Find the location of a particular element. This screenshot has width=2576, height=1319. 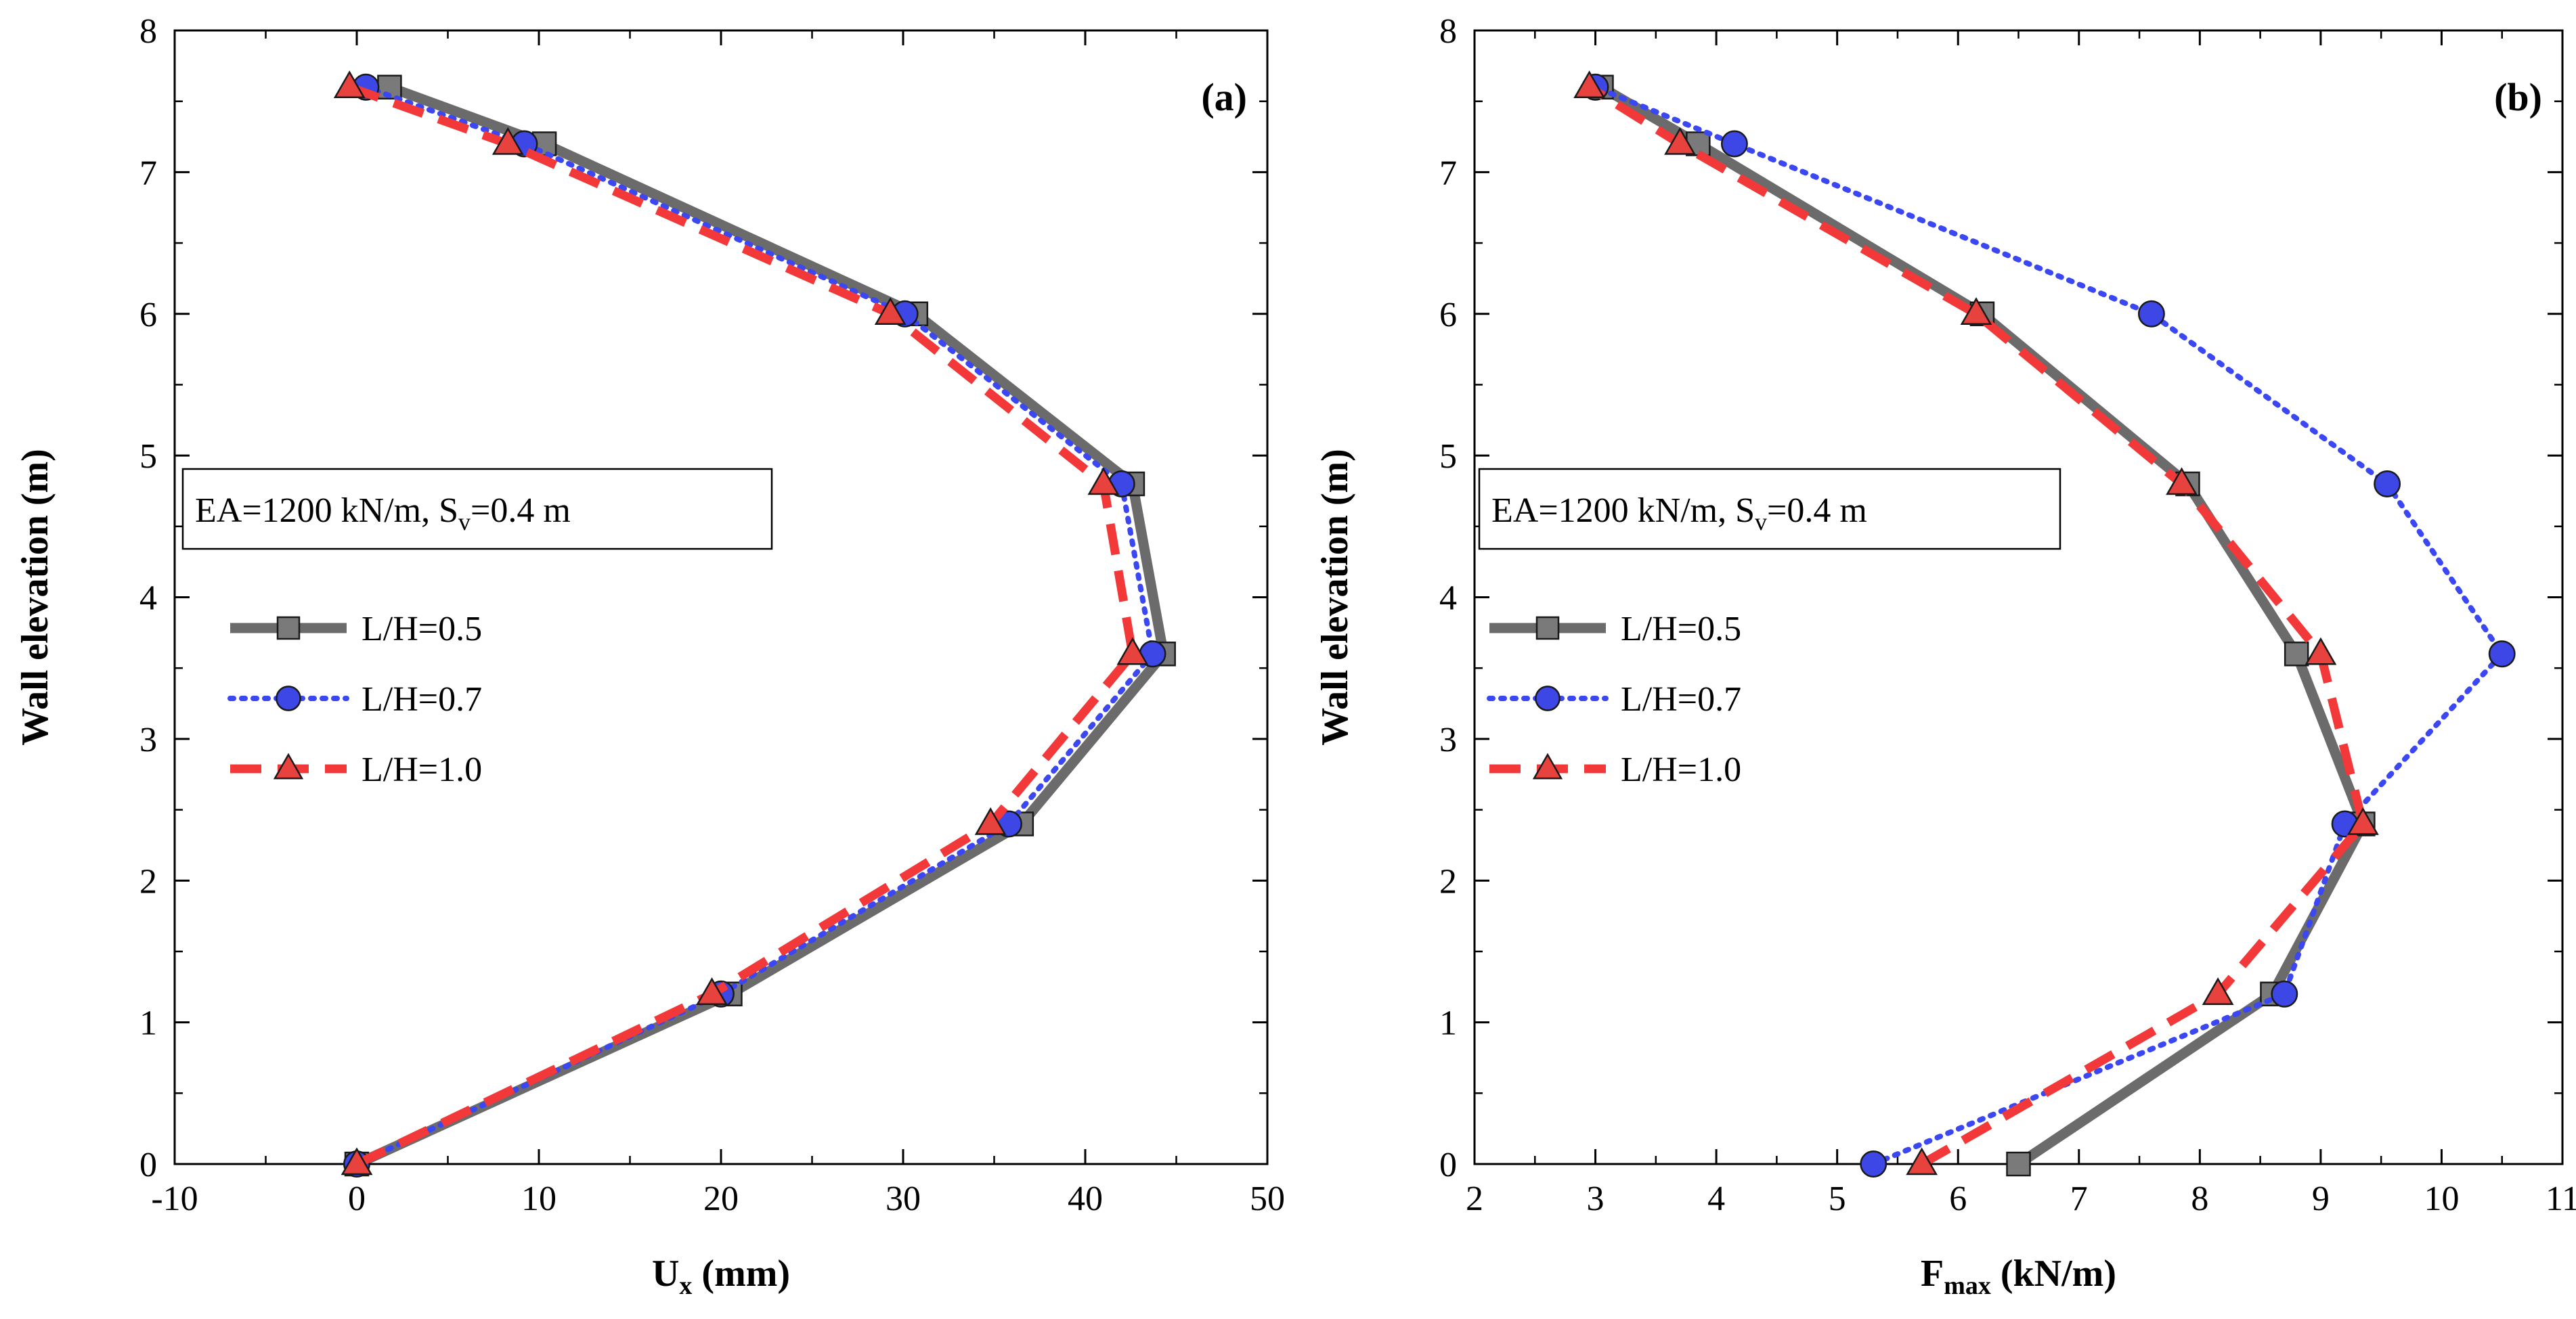

x-axis-title: Fmax (kN/m) is located at coordinates (2018, 1276).